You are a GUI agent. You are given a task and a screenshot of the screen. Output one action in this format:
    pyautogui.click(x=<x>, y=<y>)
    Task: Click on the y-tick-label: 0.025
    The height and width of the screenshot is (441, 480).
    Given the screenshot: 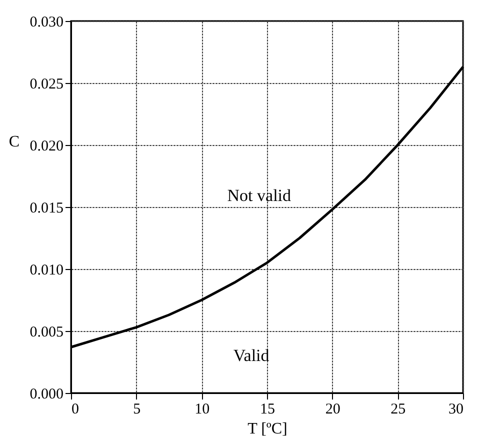 What is the action you would take?
    pyautogui.click(x=47, y=84)
    